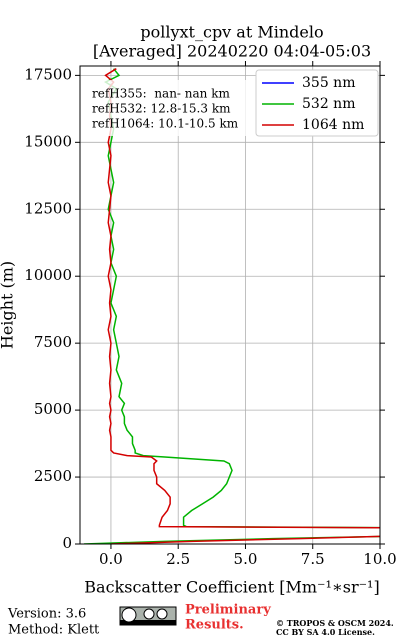 Image resolution: width=400 pixels, height=640 pixels. Describe the element at coordinates (231, 587) in the screenshot. I see `x-axis-label: Backscatter Coefficient [Mm⁻¹∗sr⁻¹]` at that location.